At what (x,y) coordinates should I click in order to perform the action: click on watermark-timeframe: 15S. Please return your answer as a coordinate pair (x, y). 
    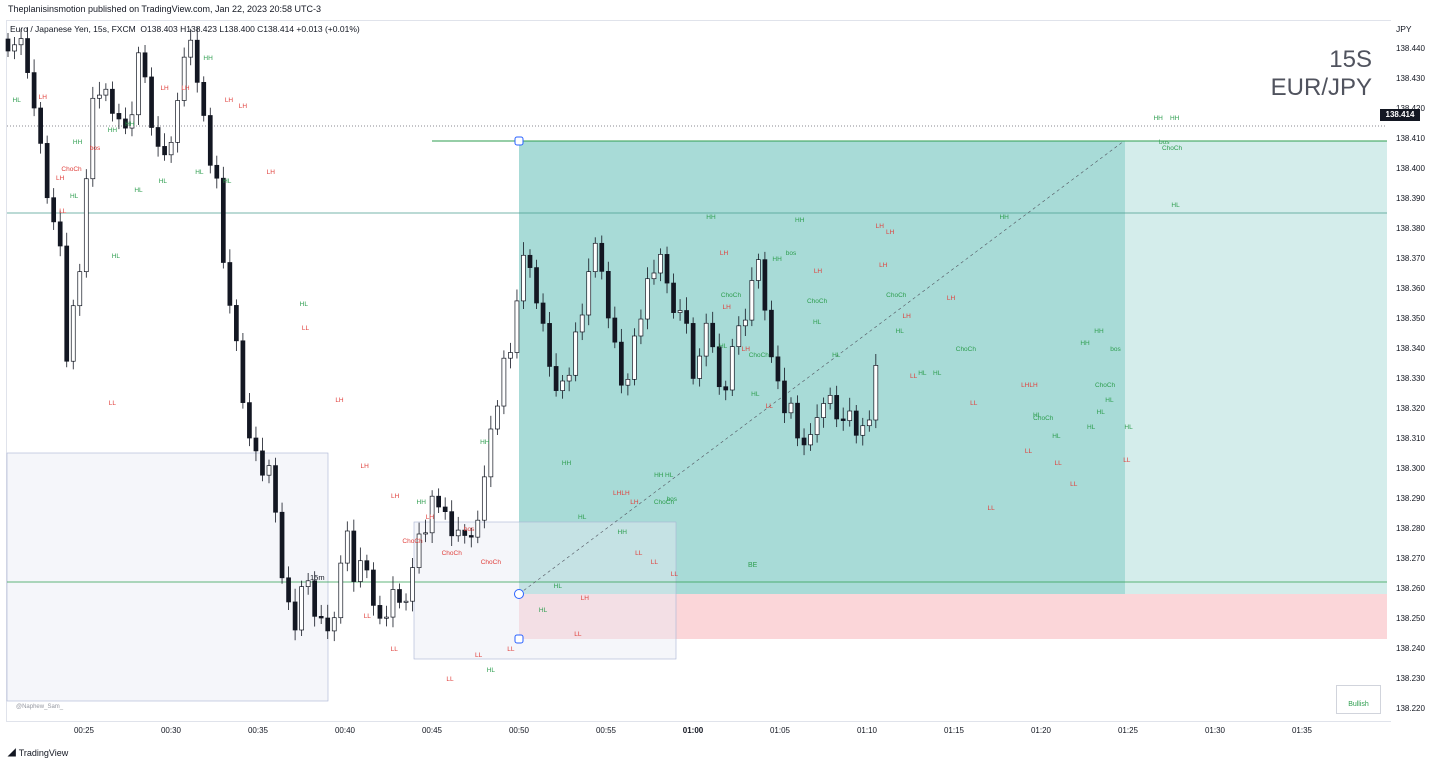
    Looking at the image, I should click on (1350, 59).